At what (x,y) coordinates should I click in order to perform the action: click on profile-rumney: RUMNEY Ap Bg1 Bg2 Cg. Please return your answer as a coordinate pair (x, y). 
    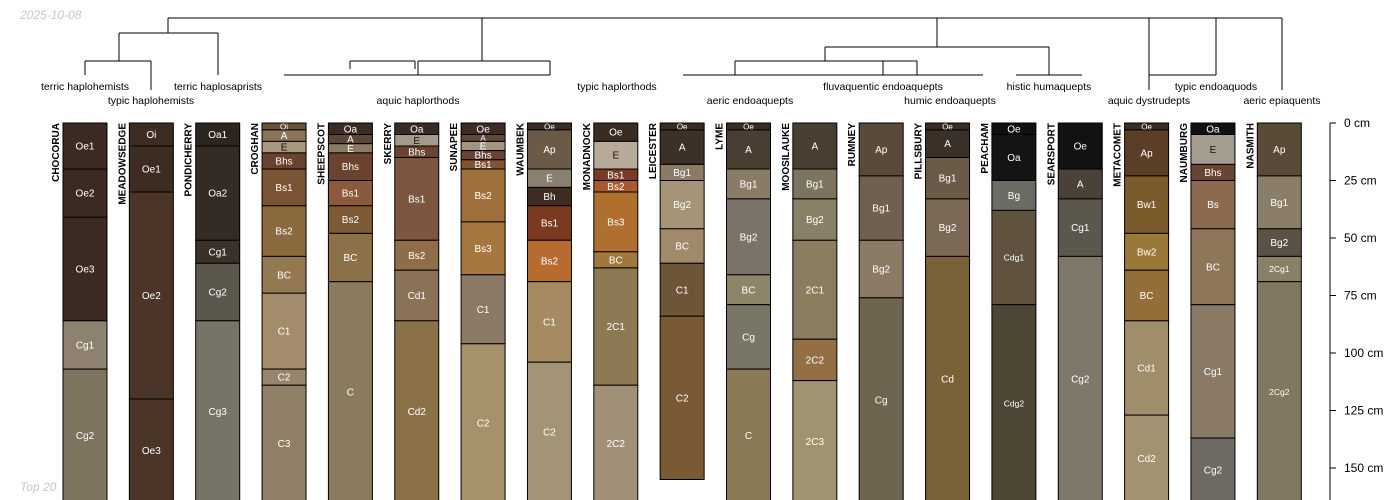
    Looking at the image, I should click on (875, 311).